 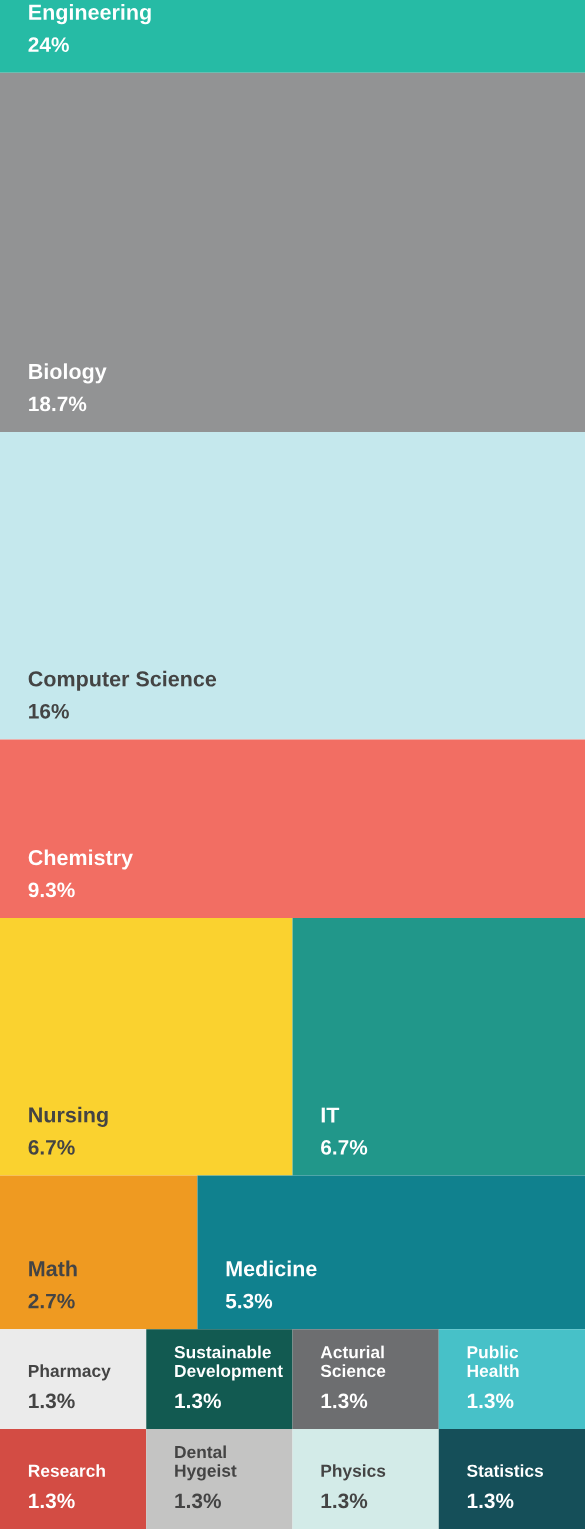 What do you see at coordinates (271, 1268) in the screenshot?
I see `category-label: Medicine` at bounding box center [271, 1268].